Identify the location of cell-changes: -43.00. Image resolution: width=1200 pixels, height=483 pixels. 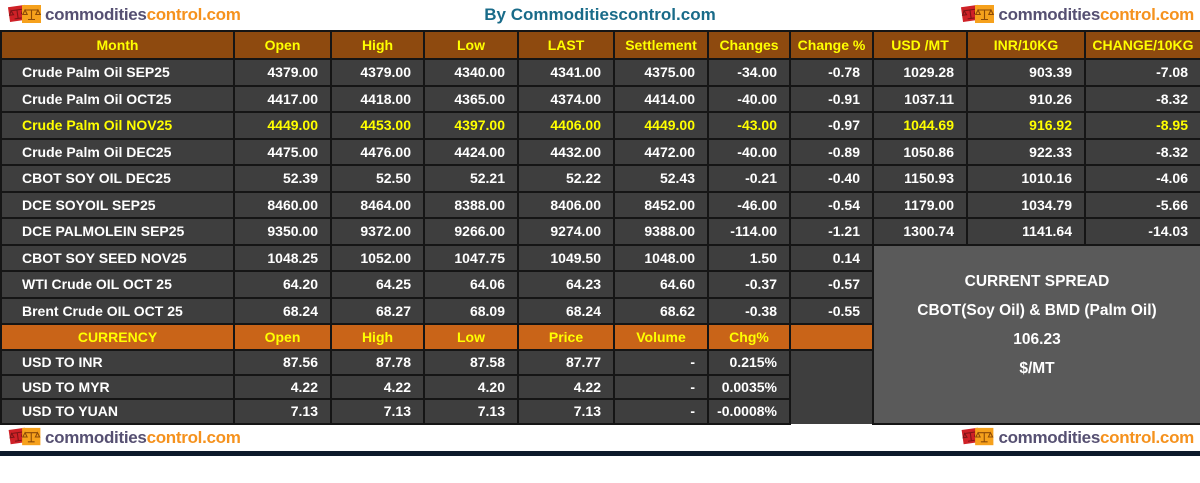
(749, 125).